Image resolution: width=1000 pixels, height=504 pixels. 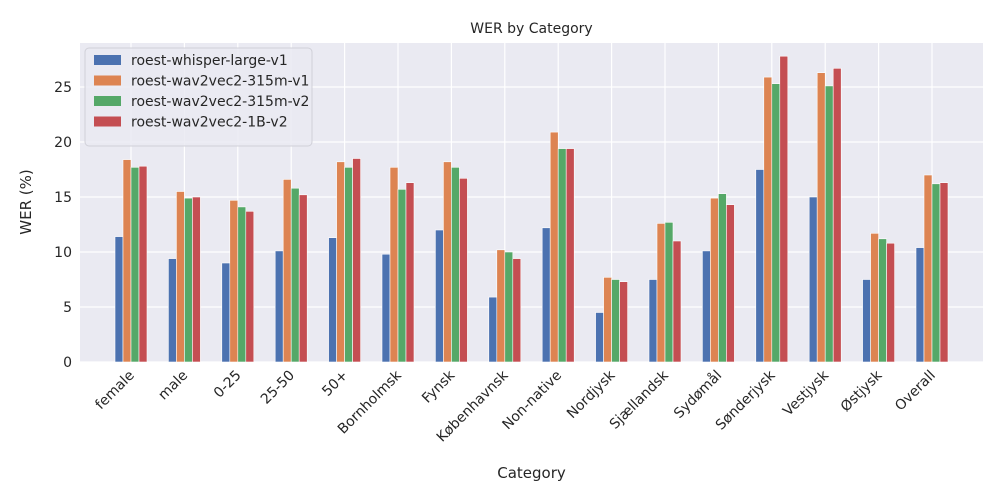 What do you see at coordinates (63, 88) in the screenshot?
I see `y-tick-label: 25` at bounding box center [63, 88].